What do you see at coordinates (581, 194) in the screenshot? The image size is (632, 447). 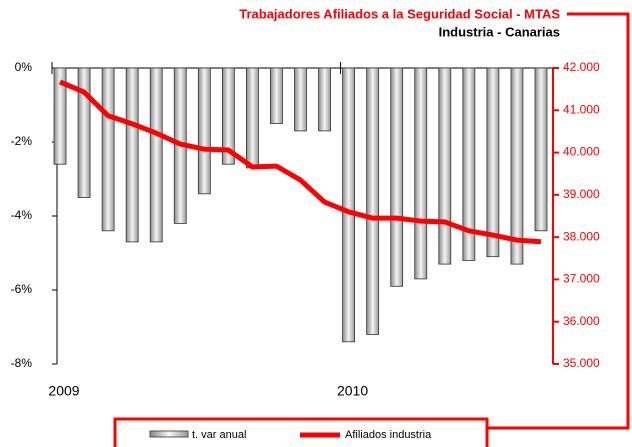 I see `y2-tick-label: 39.000` at bounding box center [581, 194].